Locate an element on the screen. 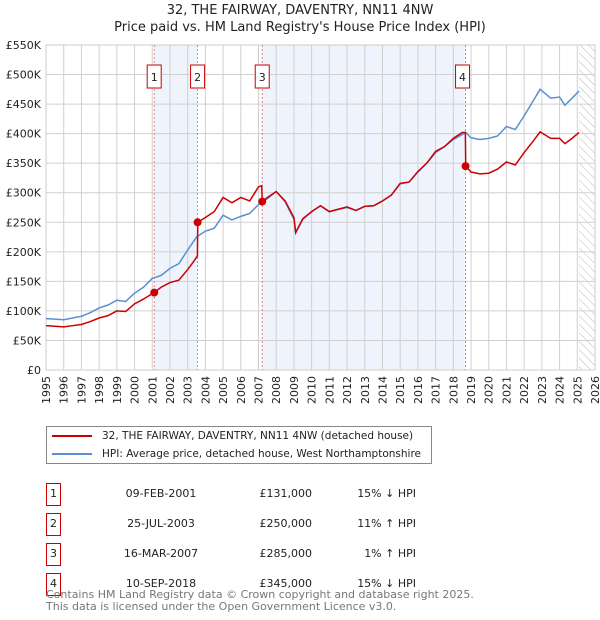  sale-number-badge: 2 is located at coordinates (53, 524).